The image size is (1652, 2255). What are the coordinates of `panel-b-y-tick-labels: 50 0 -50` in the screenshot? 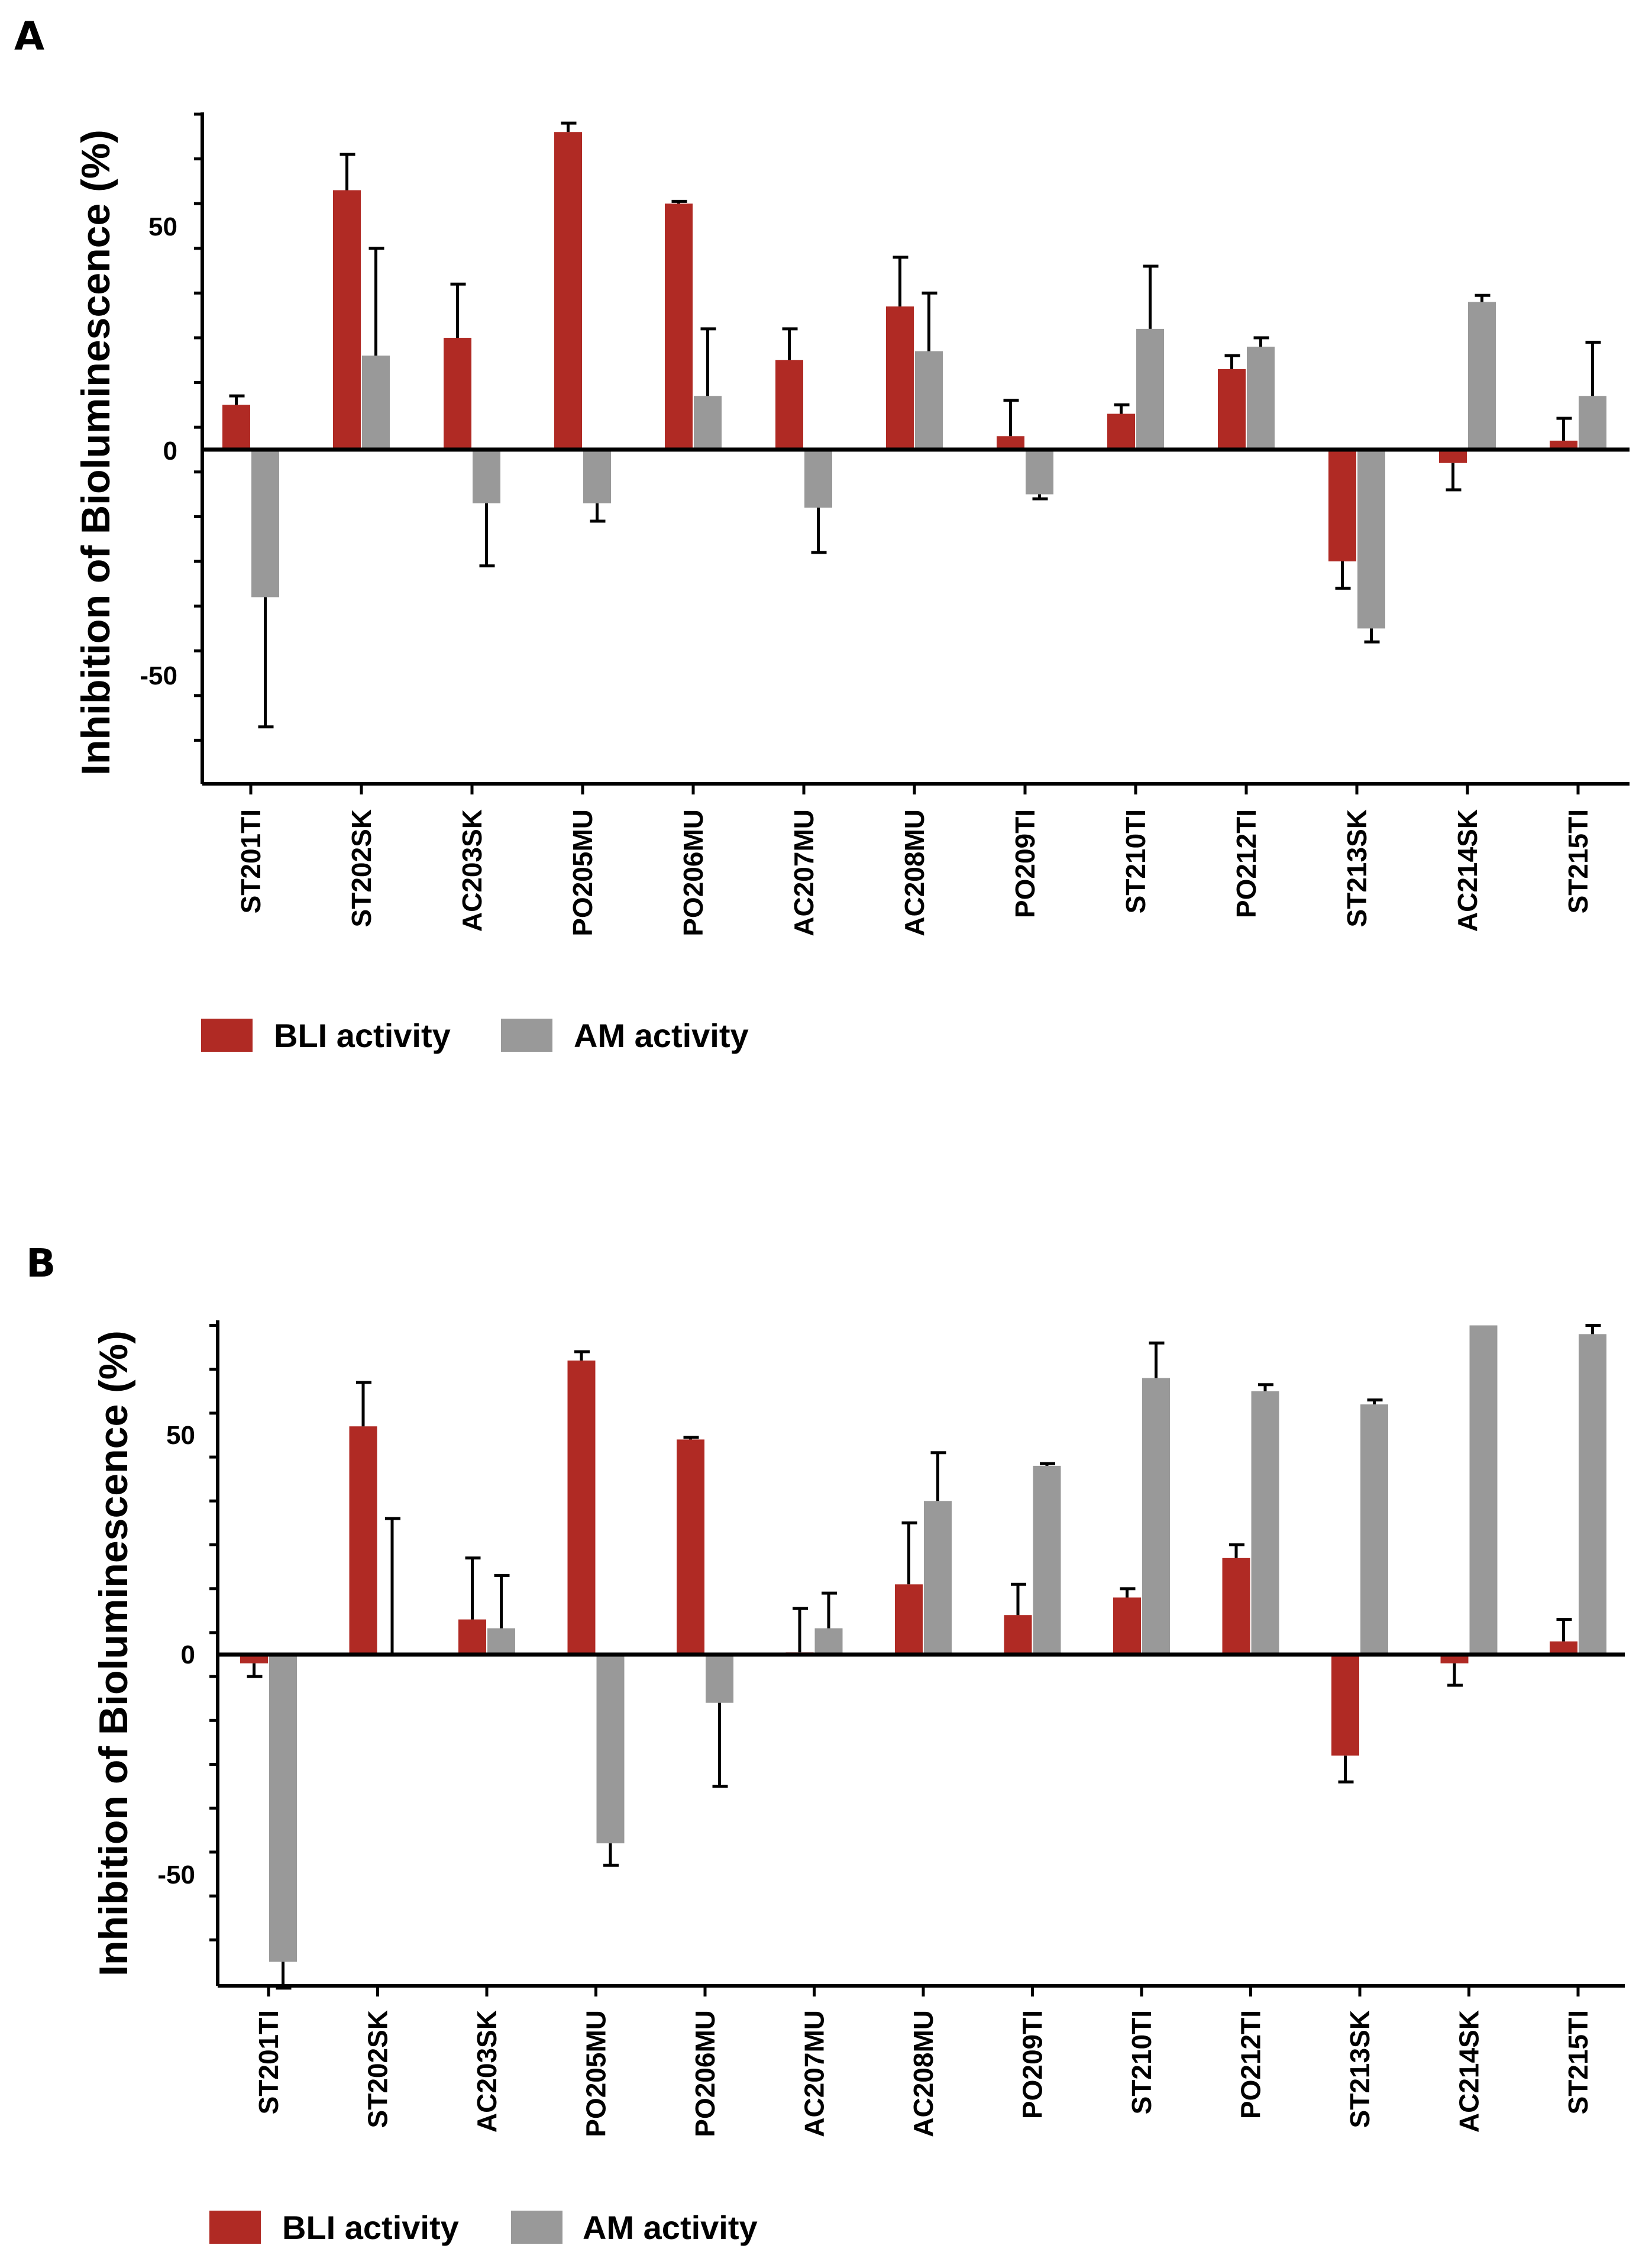 It's located at (176, 1655).